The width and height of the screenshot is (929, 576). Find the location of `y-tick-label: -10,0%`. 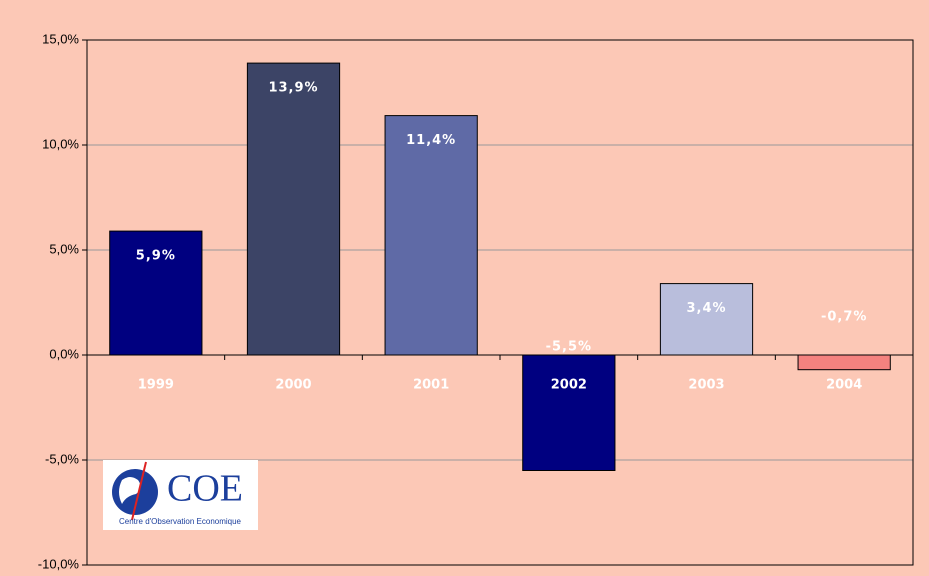

y-tick-label: -10,0% is located at coordinates (59, 563).